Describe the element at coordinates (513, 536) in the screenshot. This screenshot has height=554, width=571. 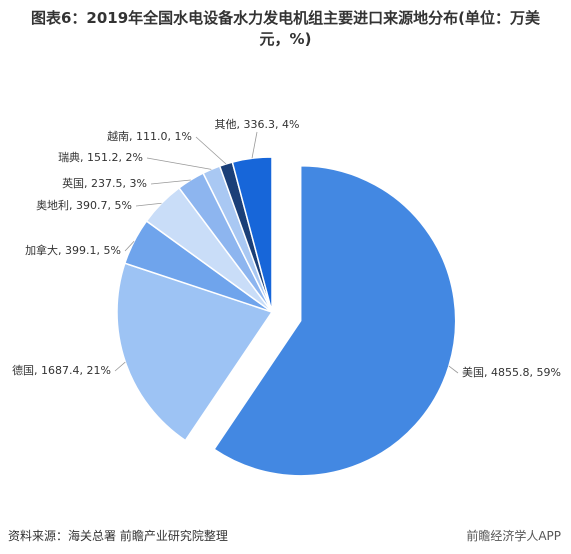
I see `watermark: 前瞻经济学人APP` at that location.